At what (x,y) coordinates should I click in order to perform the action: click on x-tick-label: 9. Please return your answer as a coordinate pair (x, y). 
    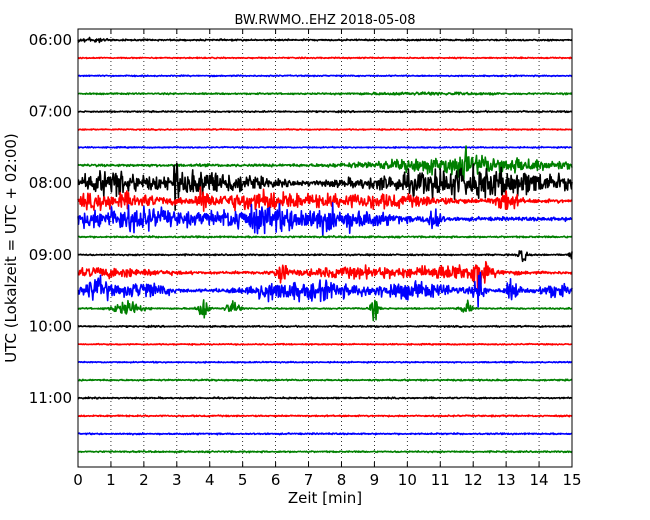
    Looking at the image, I should click on (375, 480).